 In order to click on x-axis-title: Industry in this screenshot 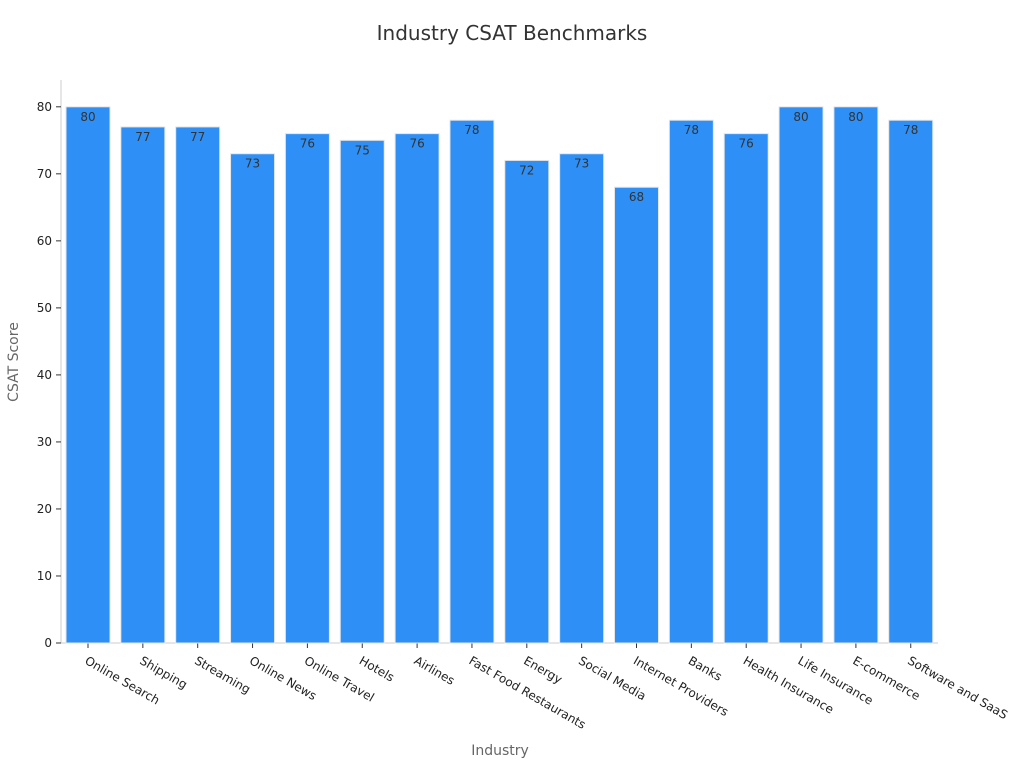, I will do `click(500, 751)`.